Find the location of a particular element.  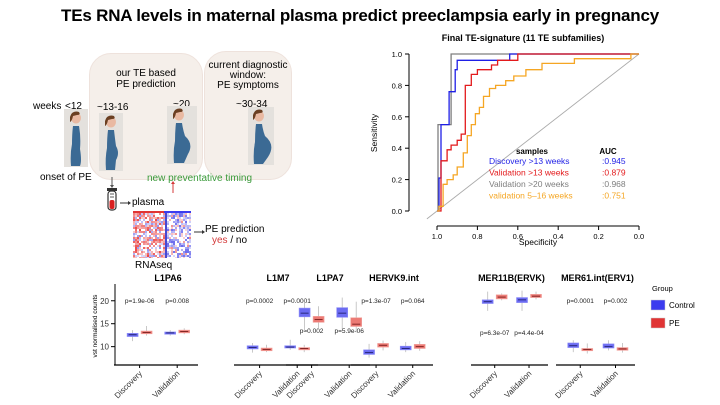

te-prediction-label-2: PE prediction is located at coordinates (146, 84).